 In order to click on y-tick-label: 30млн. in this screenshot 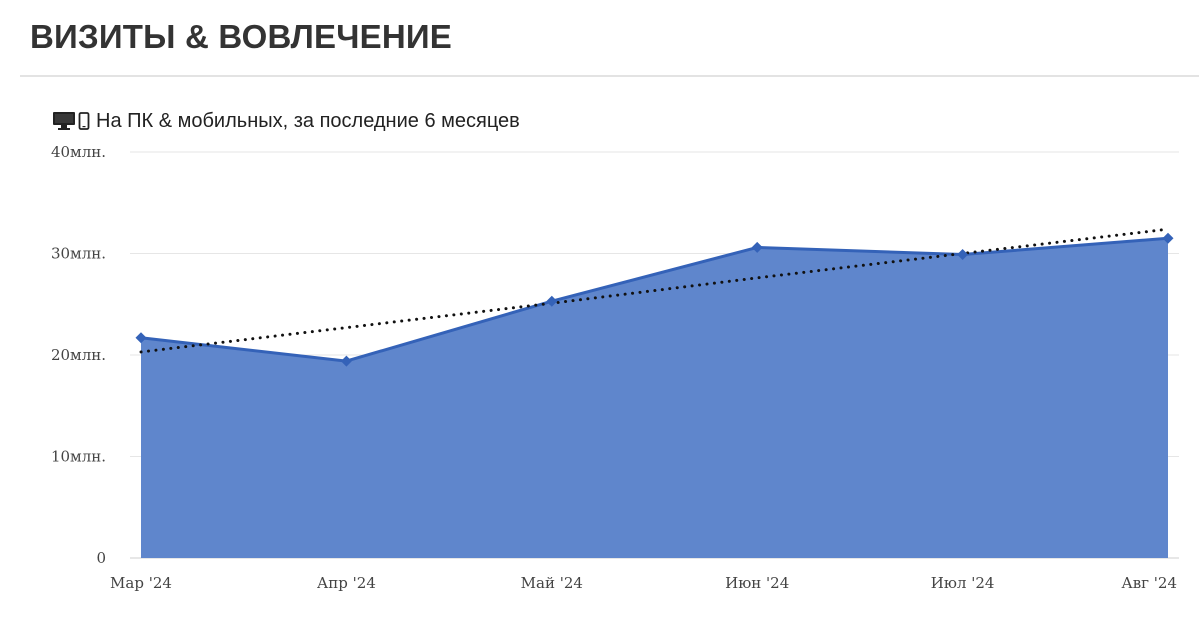, I will do `click(78, 254)`.